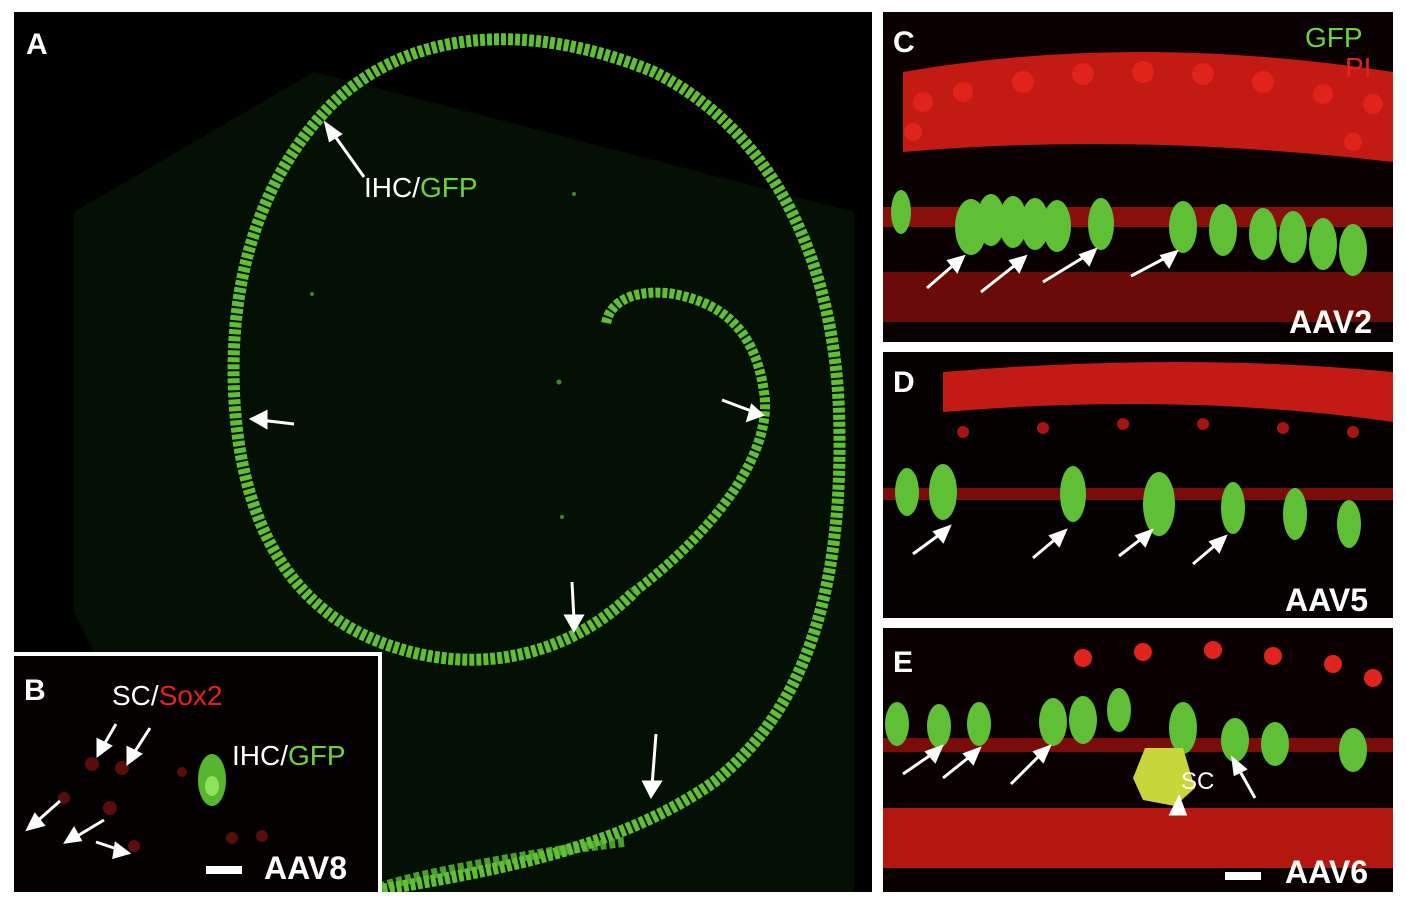 This screenshot has width=1406, height=910. Describe the element at coordinates (1164, 777) in the screenshot. I see `supporting-cell` at that location.